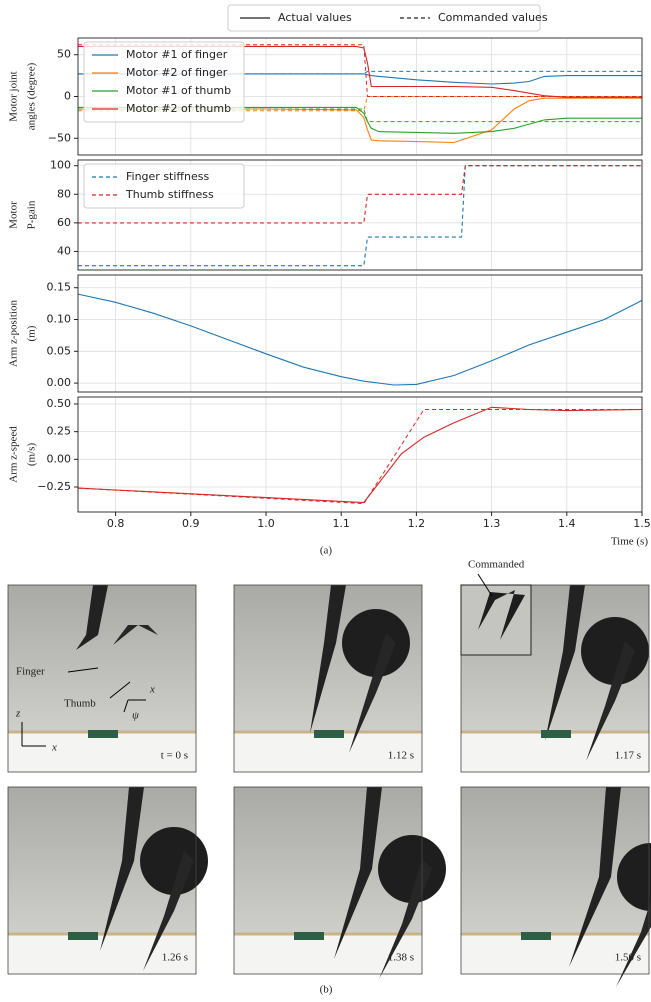  What do you see at coordinates (401, 958) in the screenshot?
I see `photo-label: 1.38 s` at bounding box center [401, 958].